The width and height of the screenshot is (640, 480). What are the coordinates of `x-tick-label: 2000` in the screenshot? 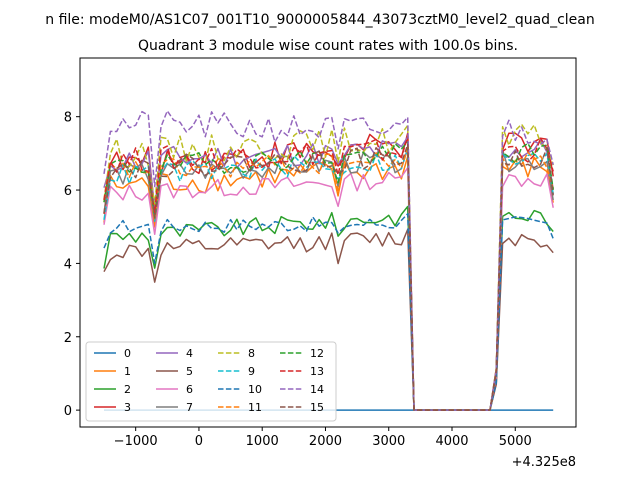 It's located at (325, 441).